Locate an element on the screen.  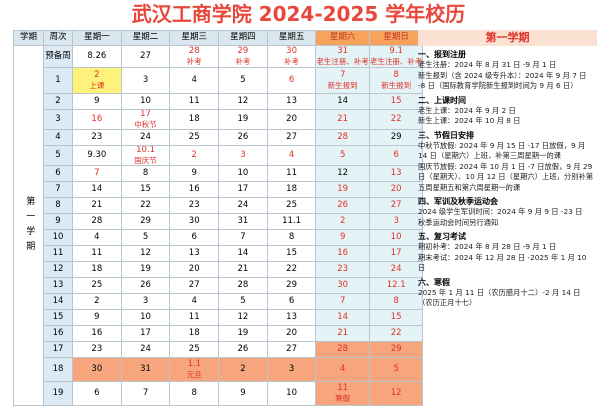
day-cell: 3 is located at coordinates (243, 155).